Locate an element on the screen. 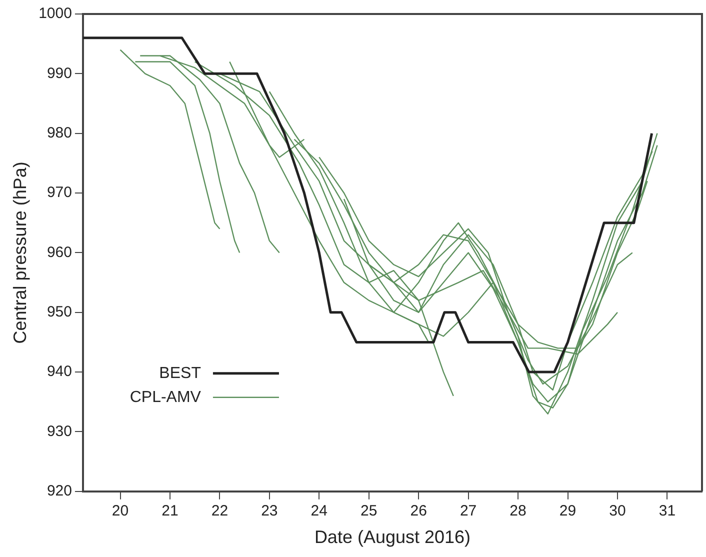 This screenshot has height=557, width=706. legend-label: BEST is located at coordinates (180, 373).